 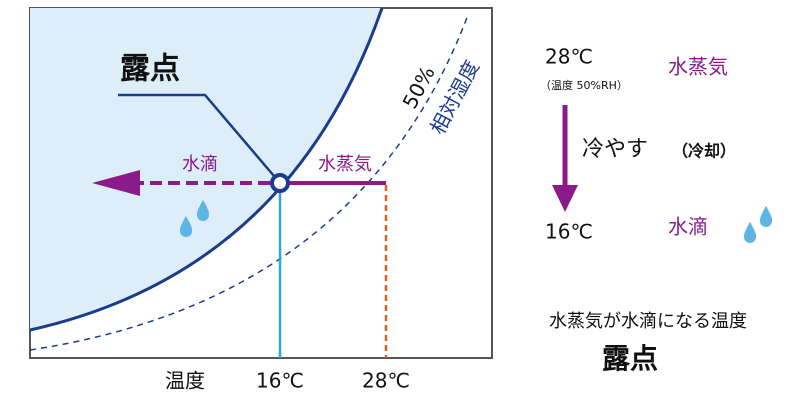 I want to click on term: 露点, so click(x=630, y=358).